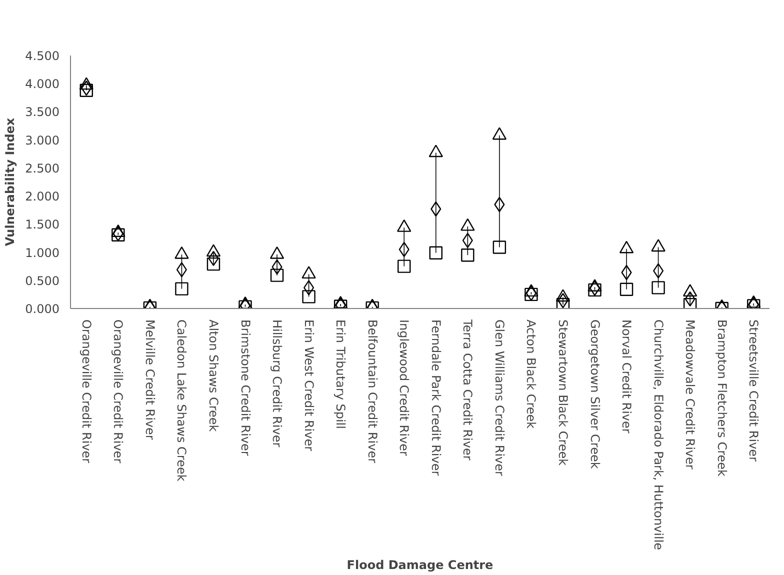  I want to click on x-tick-label: Belfountain Credit River, so click(372, 392).